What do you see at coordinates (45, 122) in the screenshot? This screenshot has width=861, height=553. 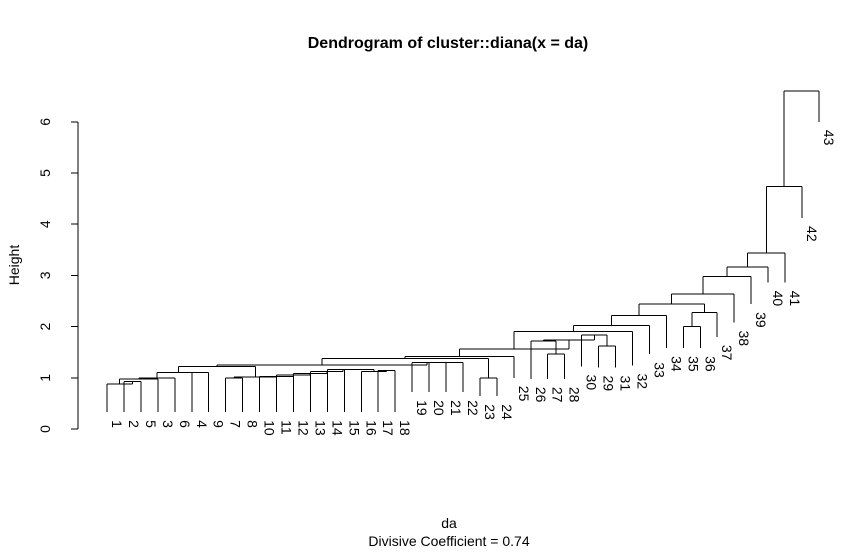 I see `y-tick-label: 6` at bounding box center [45, 122].